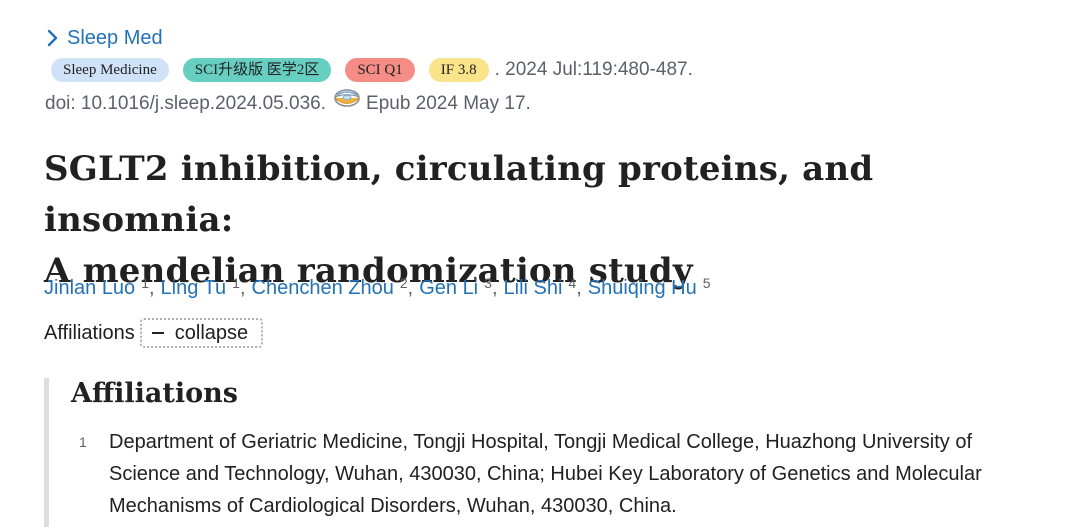 This screenshot has width=1080, height=527. What do you see at coordinates (449, 288) in the screenshot?
I see `author-link: Gen Li` at bounding box center [449, 288].